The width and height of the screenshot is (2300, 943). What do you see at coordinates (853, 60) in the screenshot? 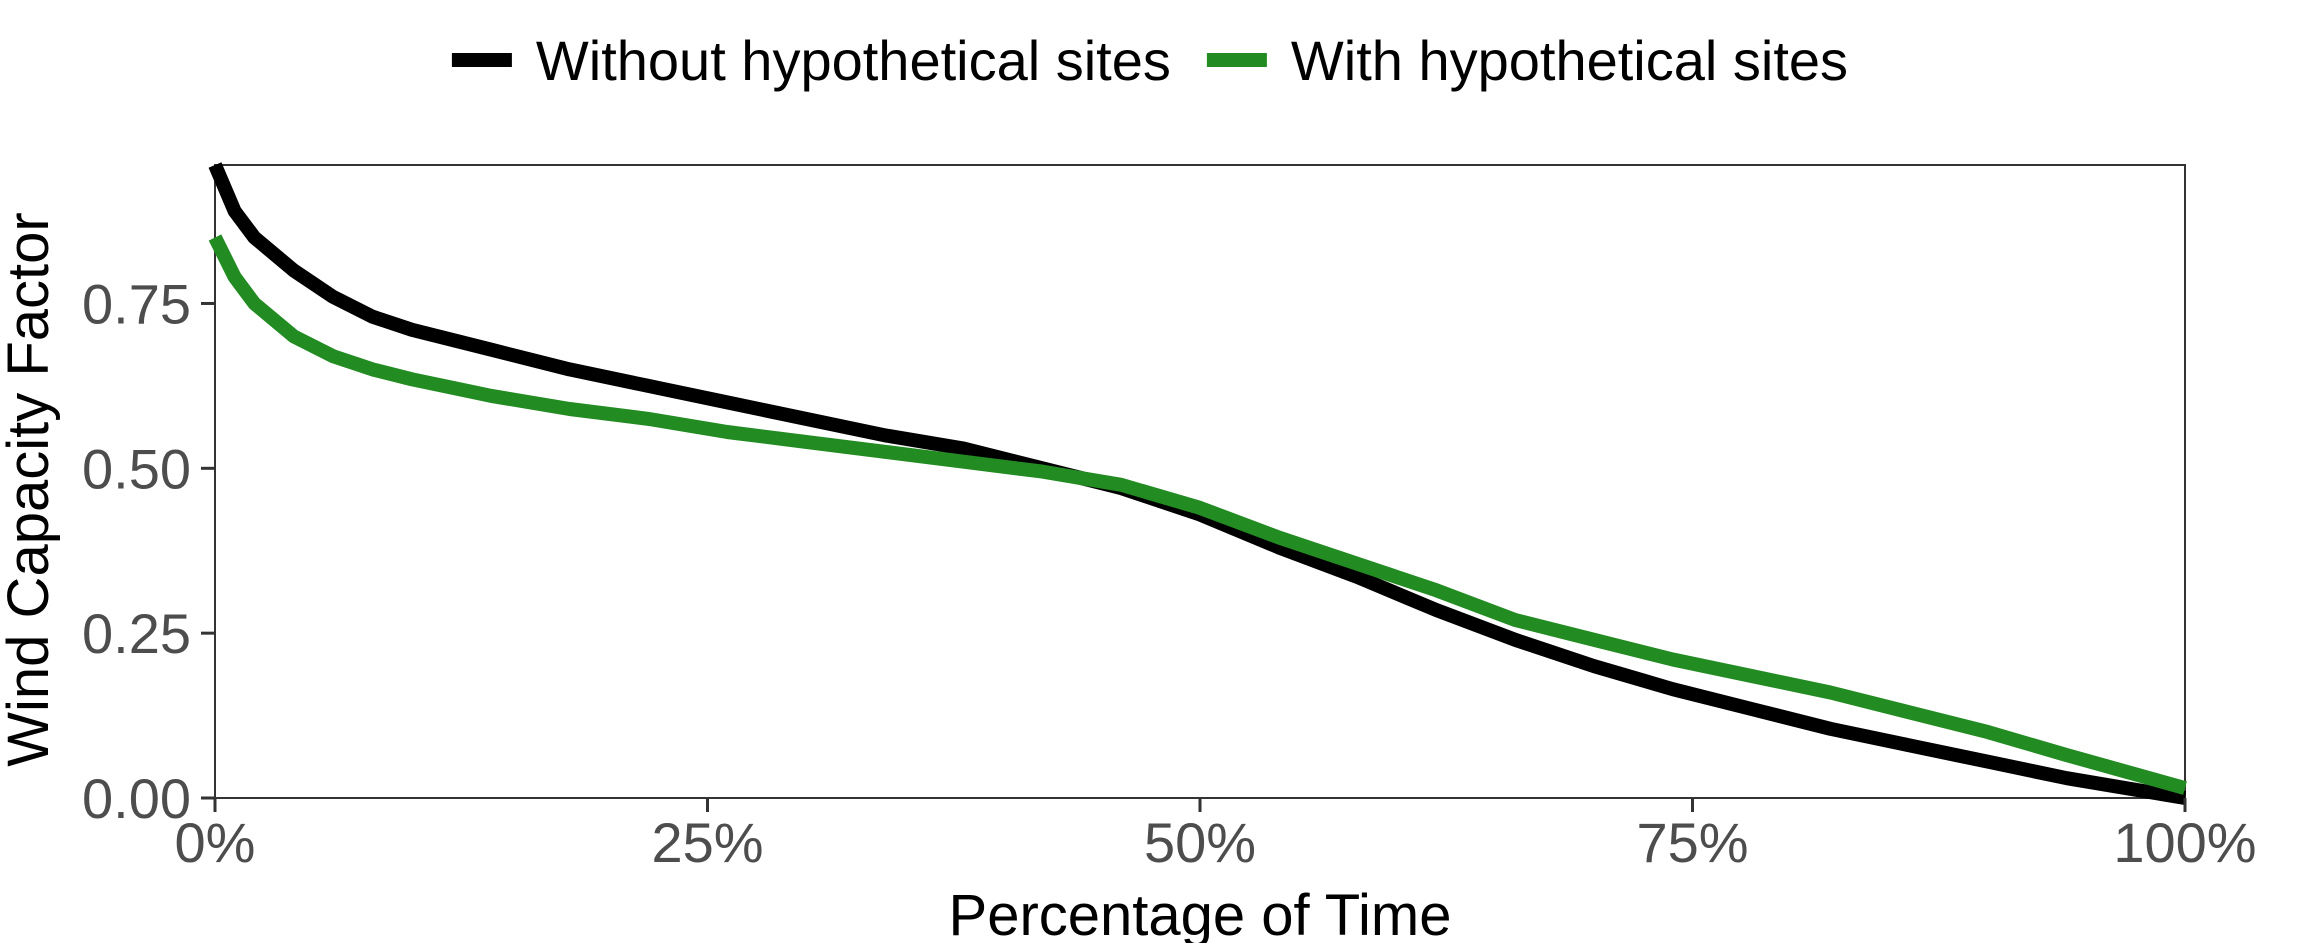
I see `legend-label: Without hypothetical sites` at bounding box center [853, 60].